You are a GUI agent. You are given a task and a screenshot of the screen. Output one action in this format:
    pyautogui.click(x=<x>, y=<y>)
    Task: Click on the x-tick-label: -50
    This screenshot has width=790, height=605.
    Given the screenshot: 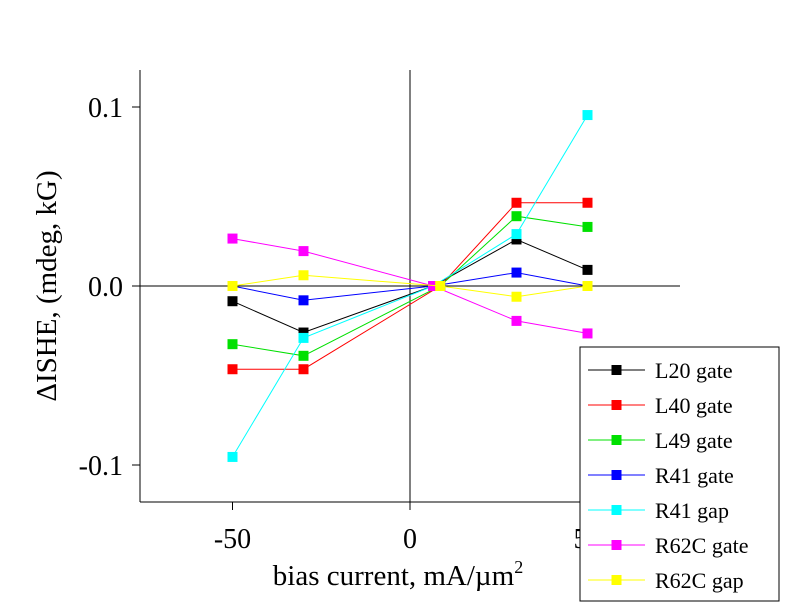 What is the action you would take?
    pyautogui.click(x=232, y=539)
    